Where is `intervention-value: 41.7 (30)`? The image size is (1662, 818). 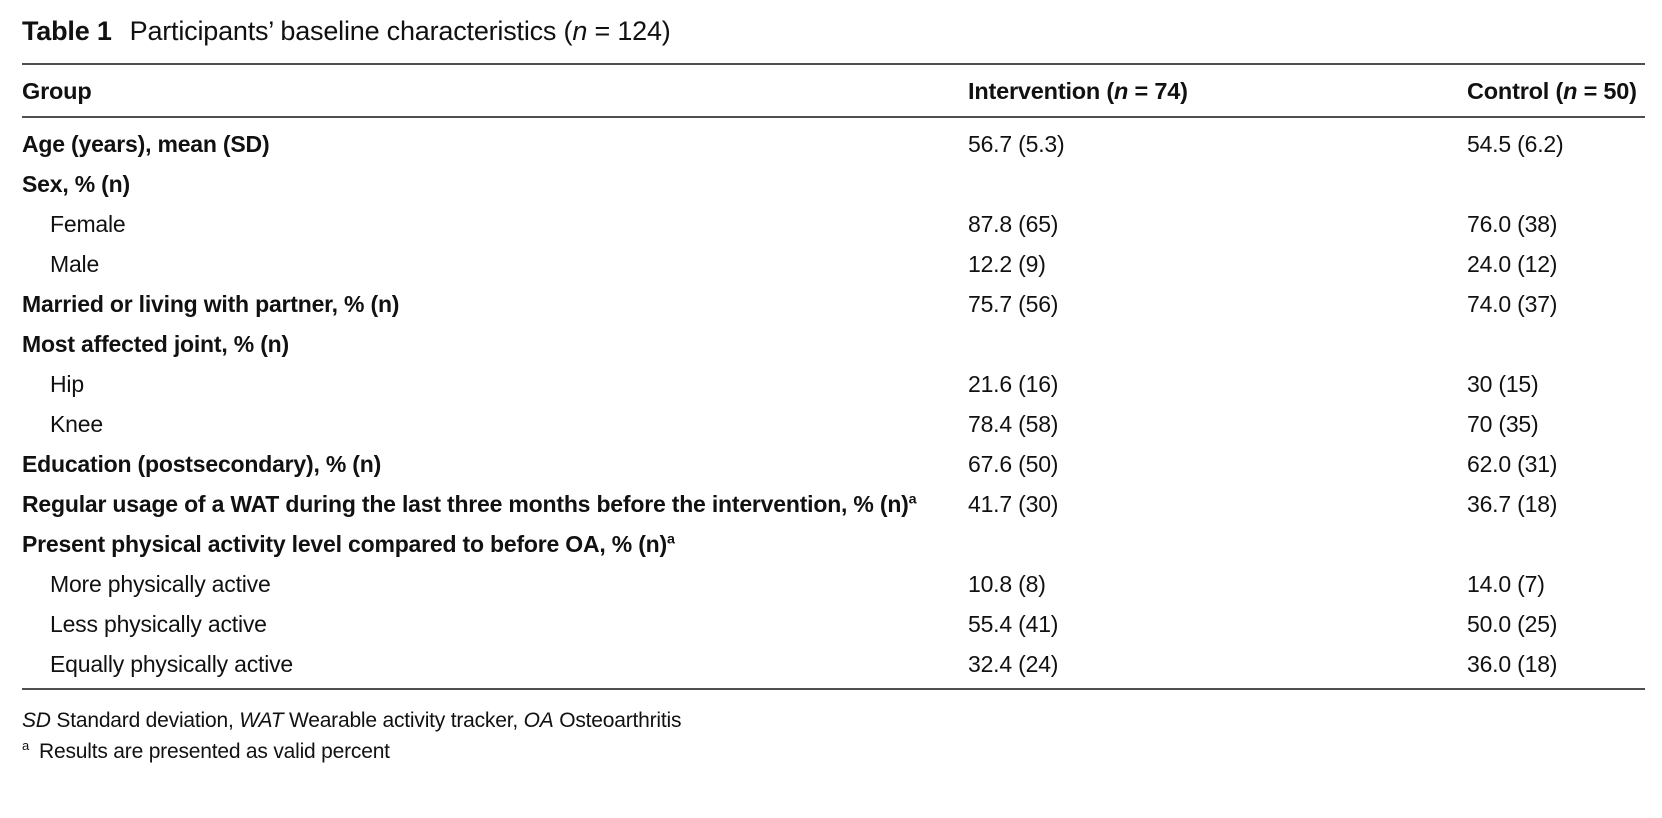
intervention-value: 41.7 (30) is located at coordinates (1013, 504).